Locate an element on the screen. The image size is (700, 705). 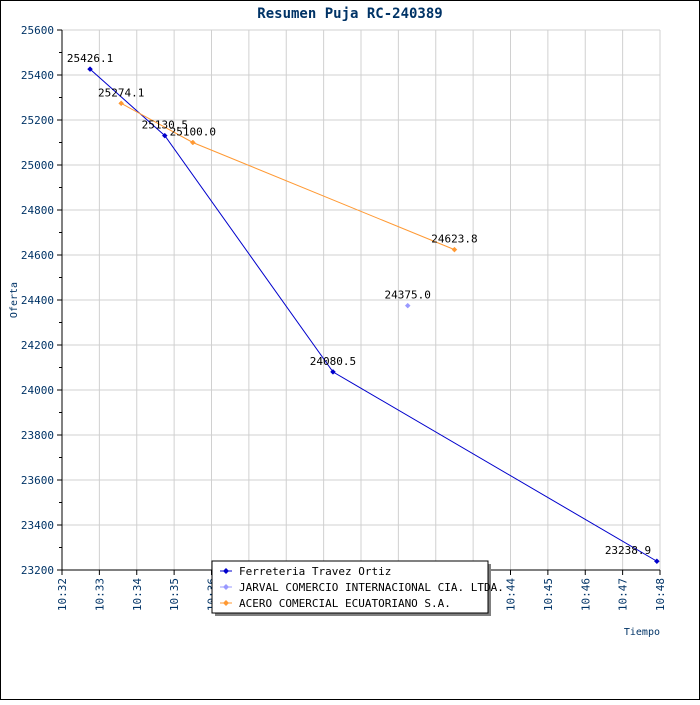
y-tick-label: 25400 is located at coordinates (37, 75).